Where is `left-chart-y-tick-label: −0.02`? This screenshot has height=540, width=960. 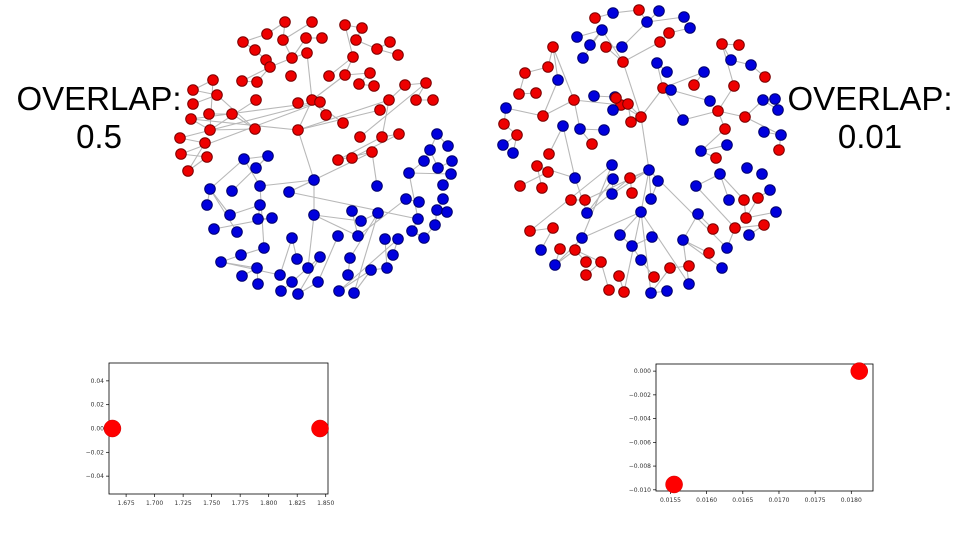
left-chart-y-tick-label: −0.02 is located at coordinates (95, 452).